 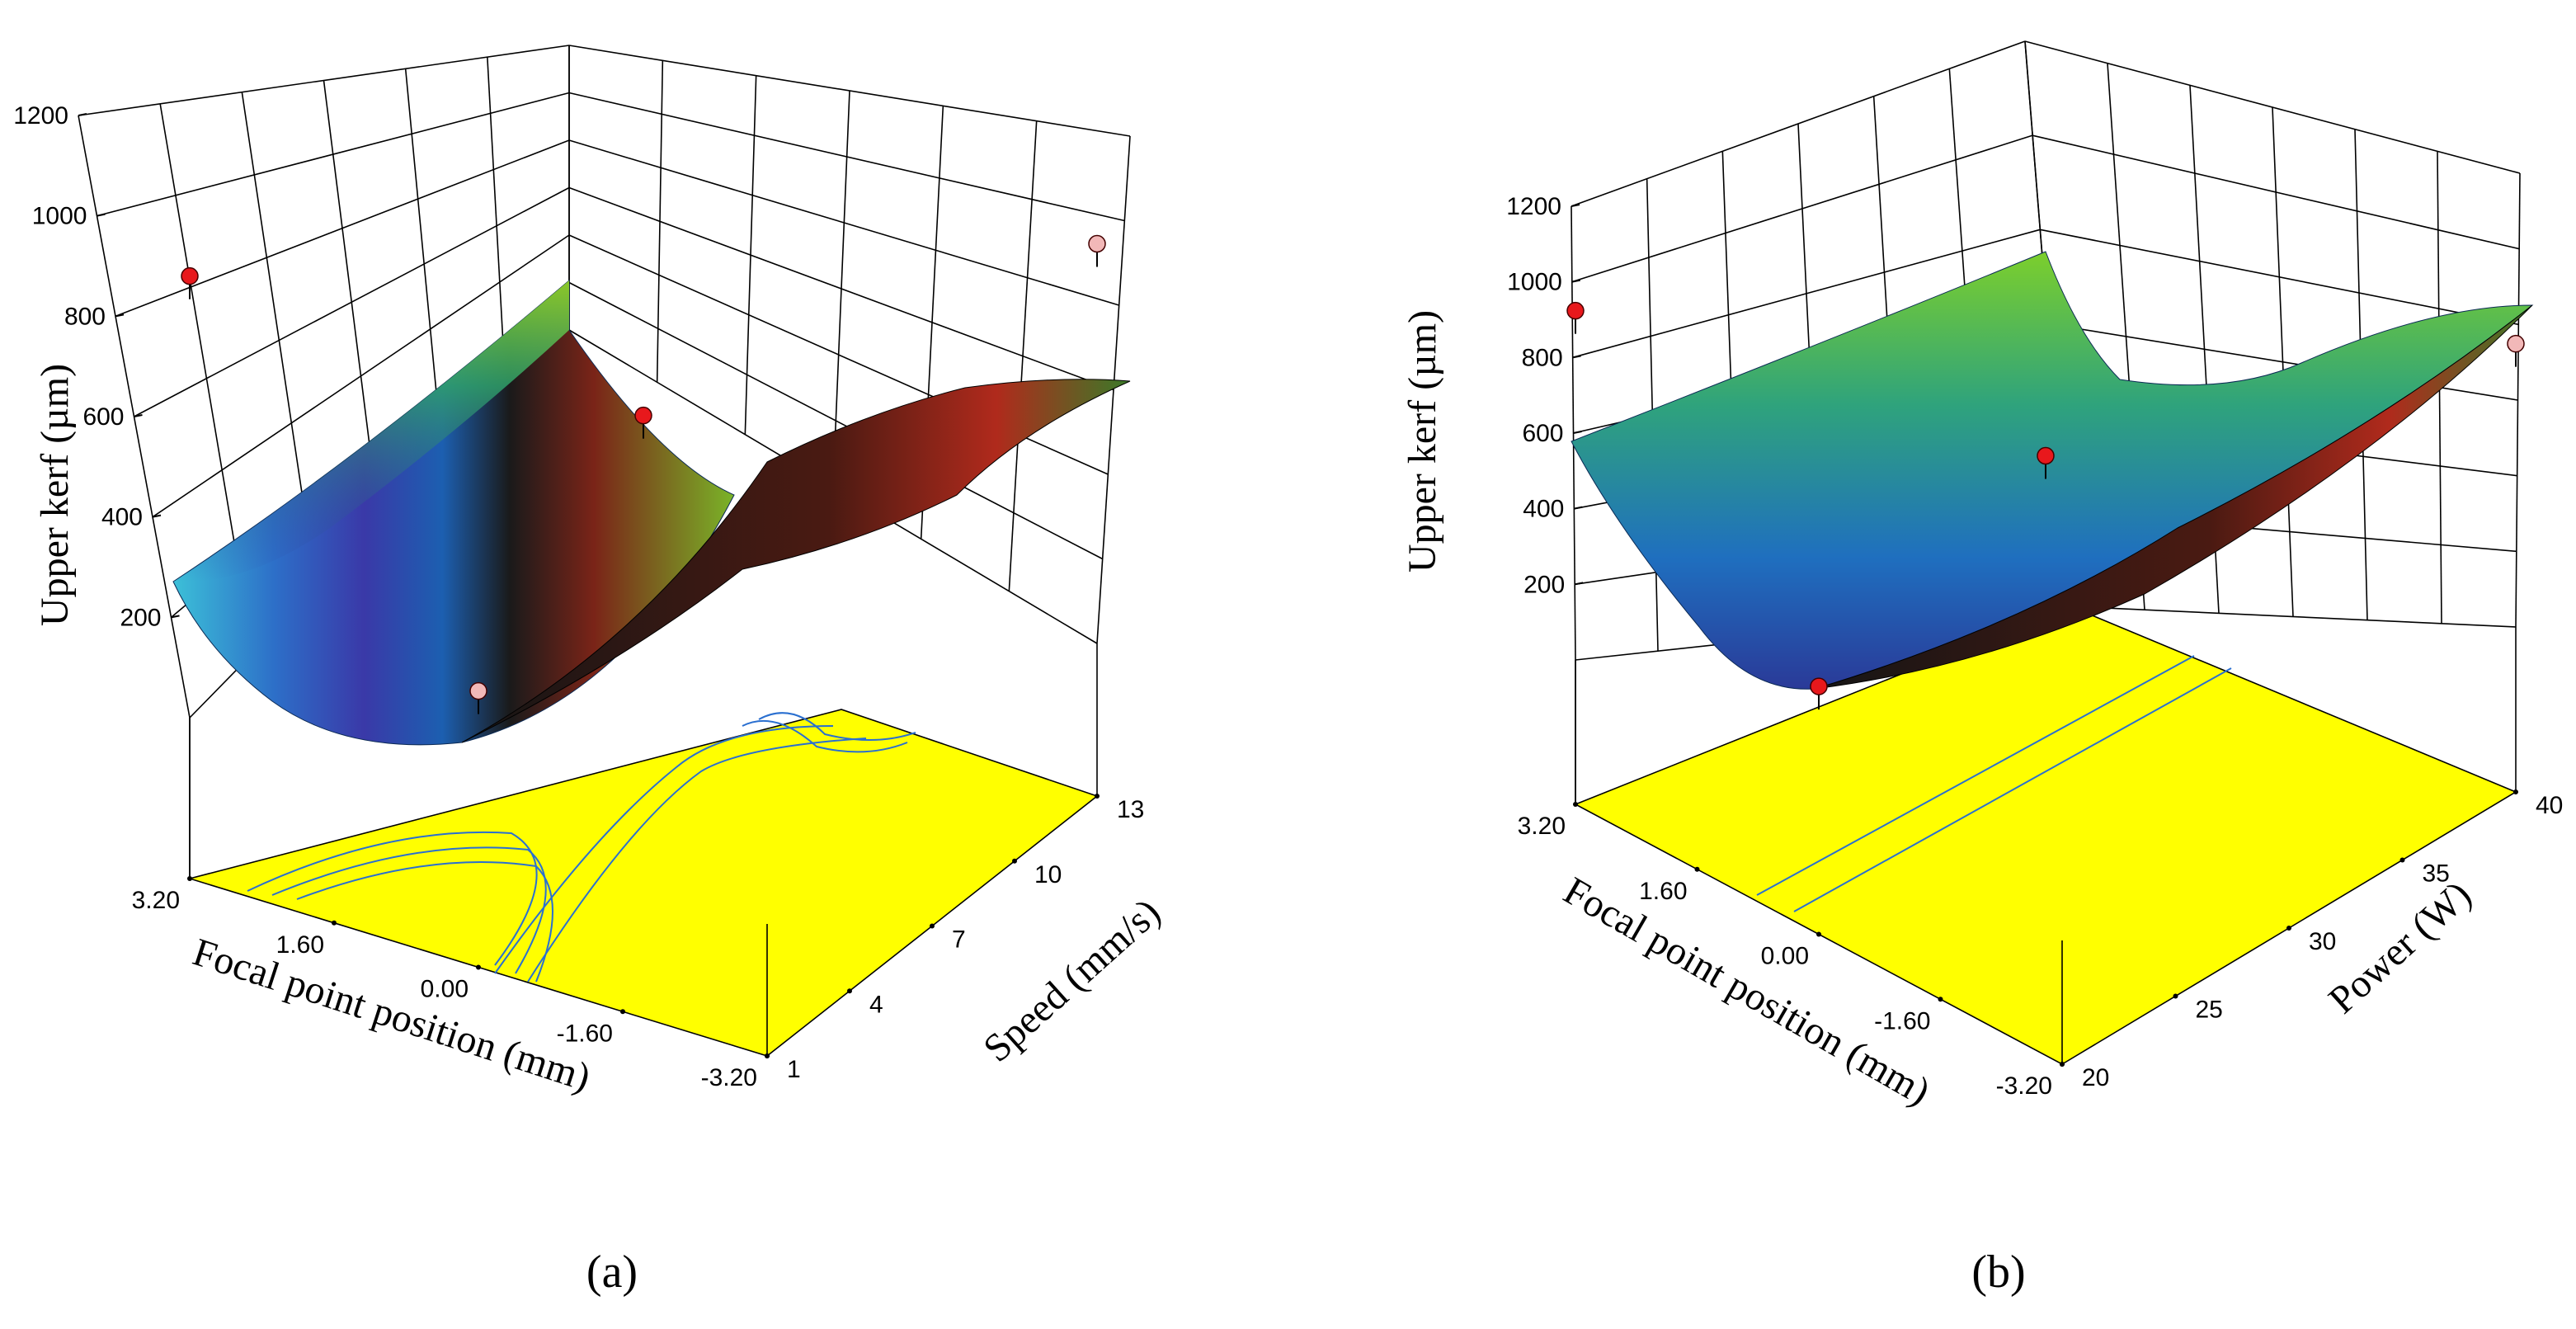 What do you see at coordinates (1542, 433) in the screenshot?
I see `panel-b-z-tick-label: 600` at bounding box center [1542, 433].